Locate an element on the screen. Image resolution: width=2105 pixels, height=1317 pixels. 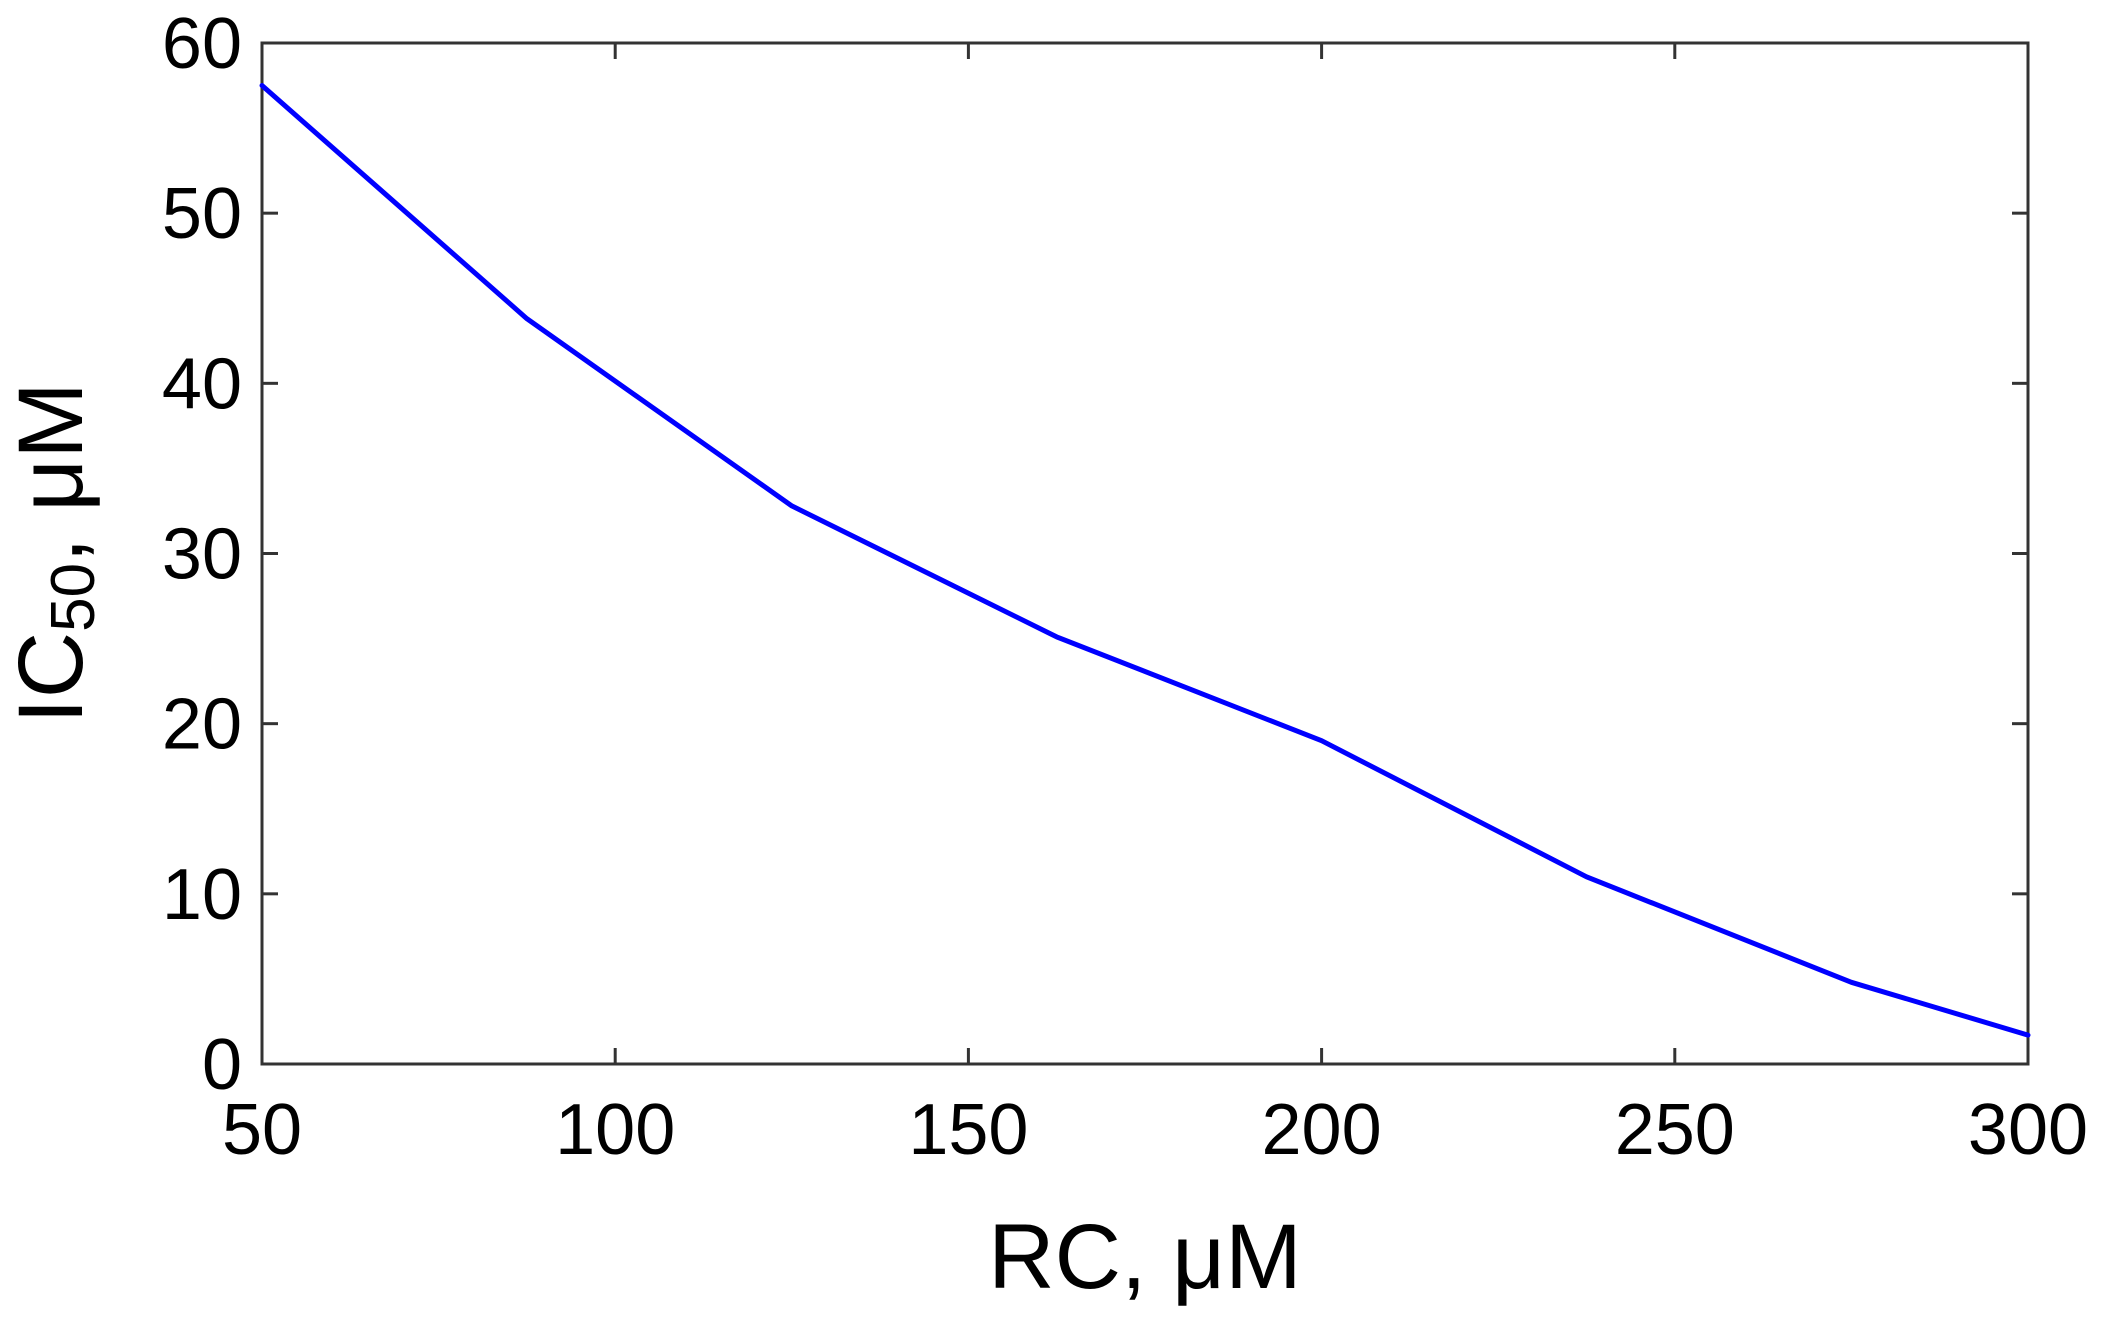
y-tick-label: 20 is located at coordinates (202, 725).